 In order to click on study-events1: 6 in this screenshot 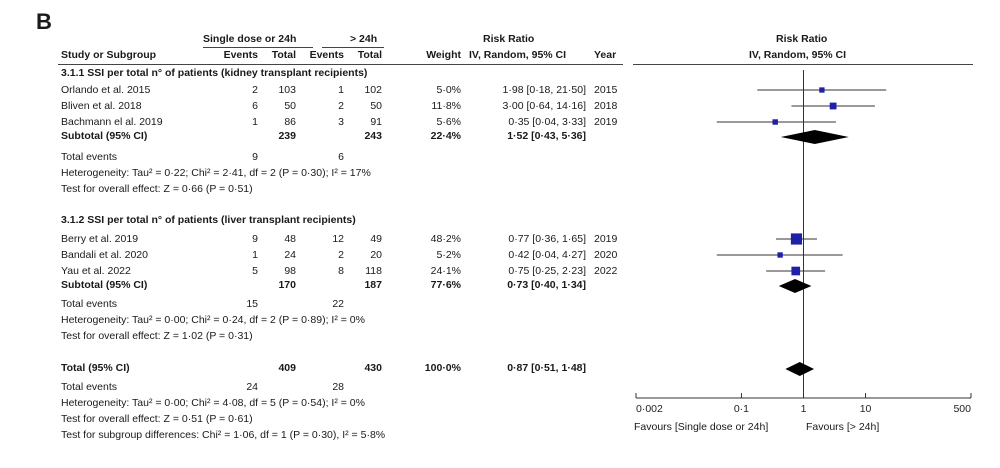, I will do `click(255, 106)`.